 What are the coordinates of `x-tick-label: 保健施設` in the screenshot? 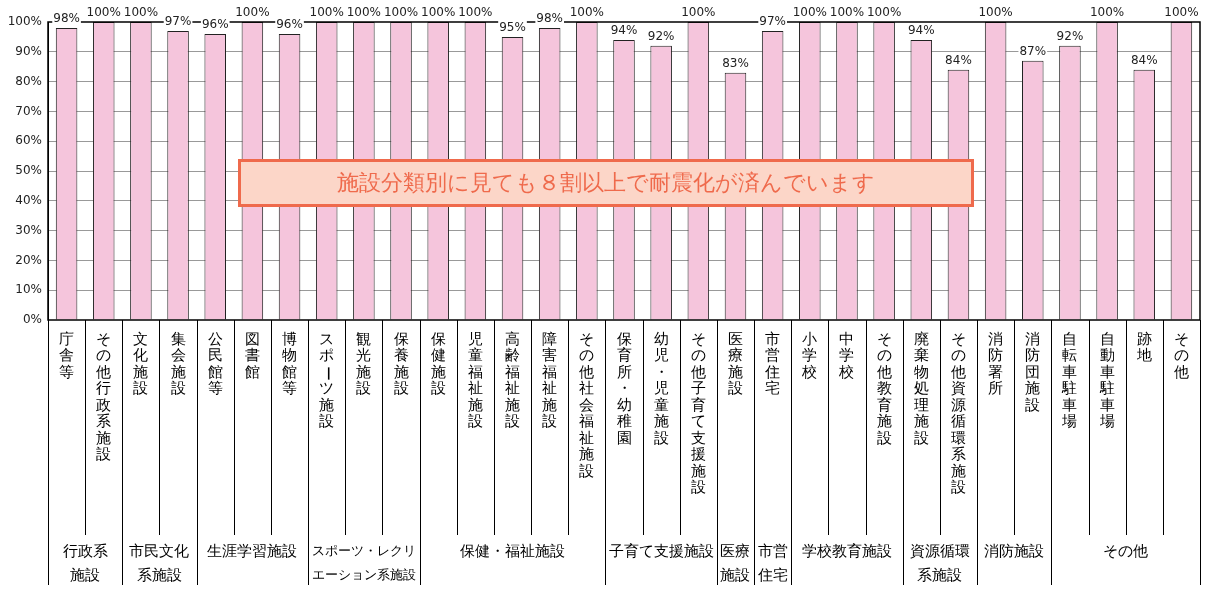 It's located at (438, 363).